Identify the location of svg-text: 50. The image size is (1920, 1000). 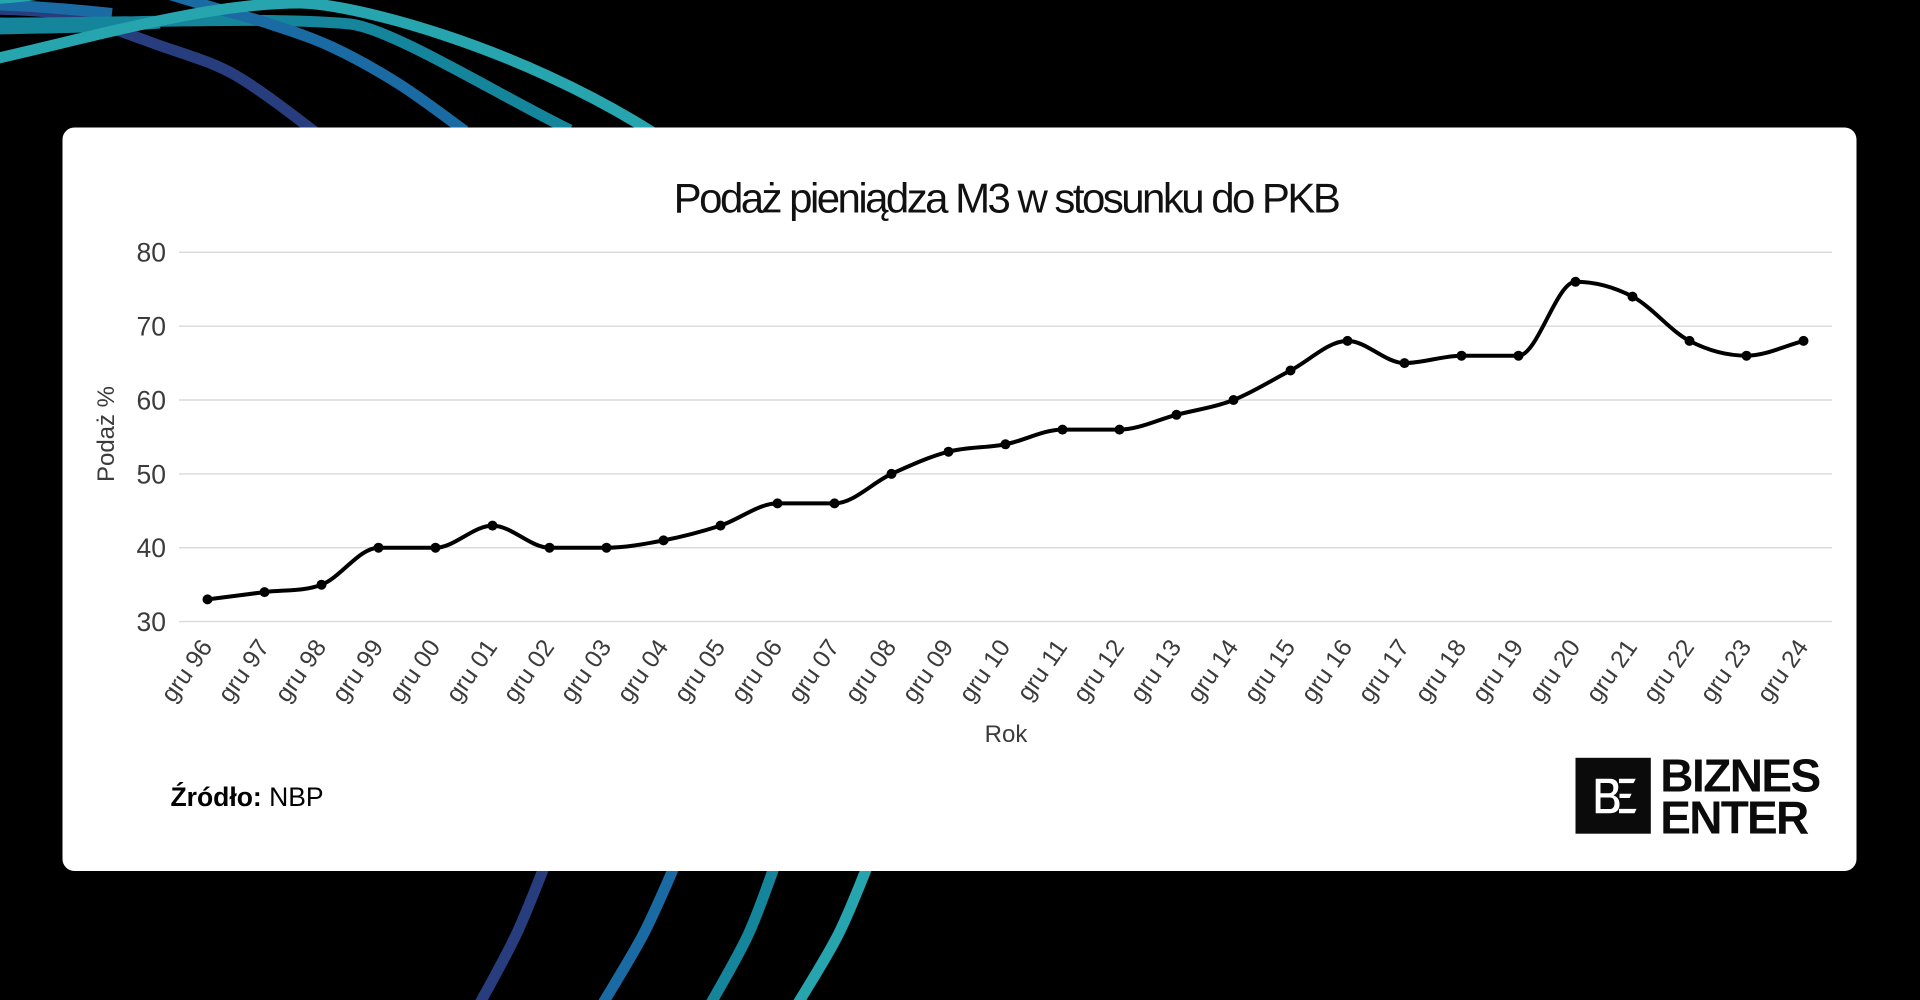
(151, 474).